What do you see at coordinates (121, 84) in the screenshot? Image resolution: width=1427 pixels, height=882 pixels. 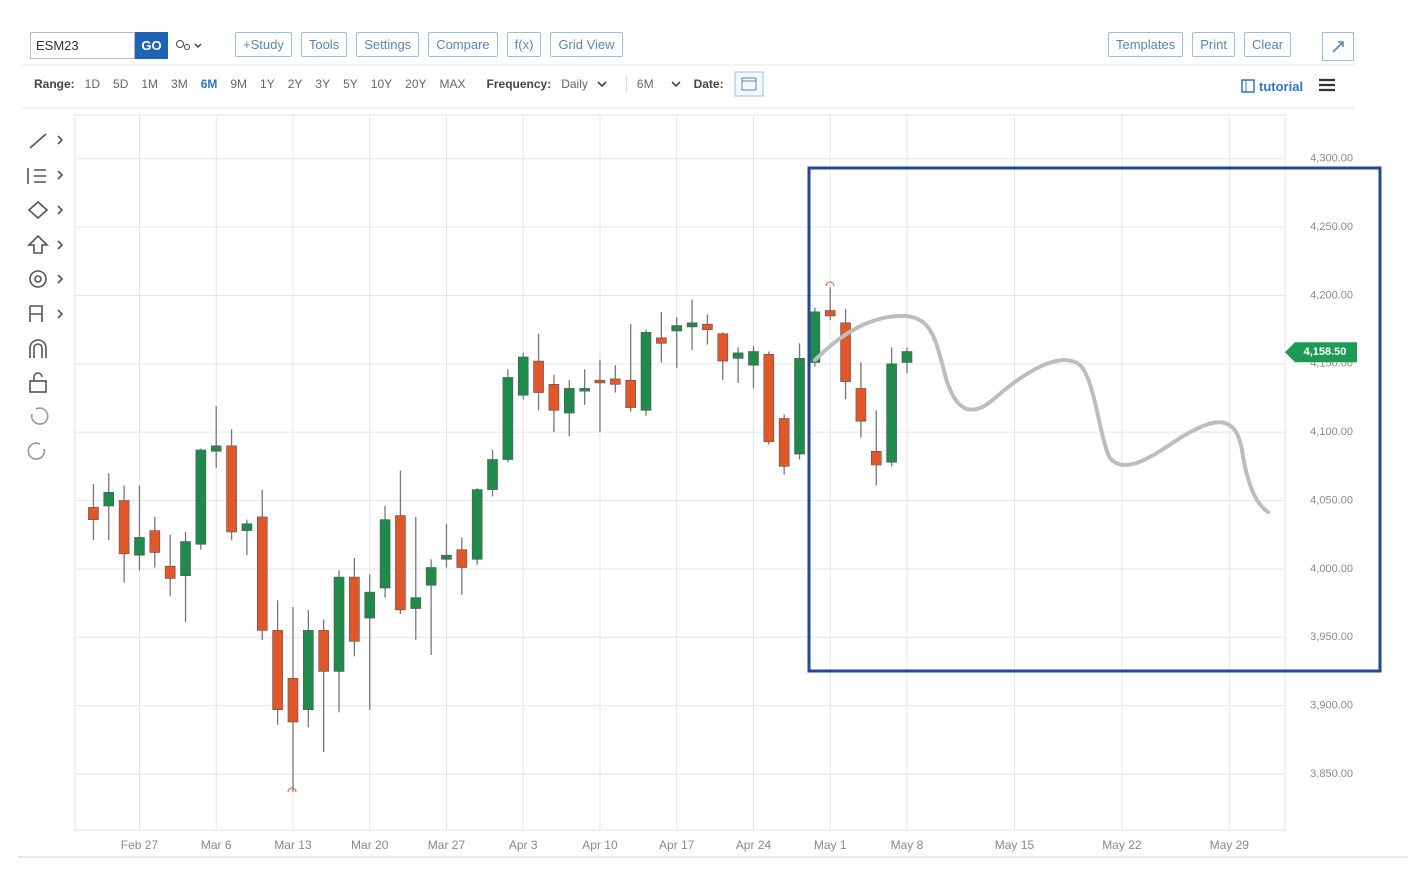 I see `range-option: 5D` at bounding box center [121, 84].